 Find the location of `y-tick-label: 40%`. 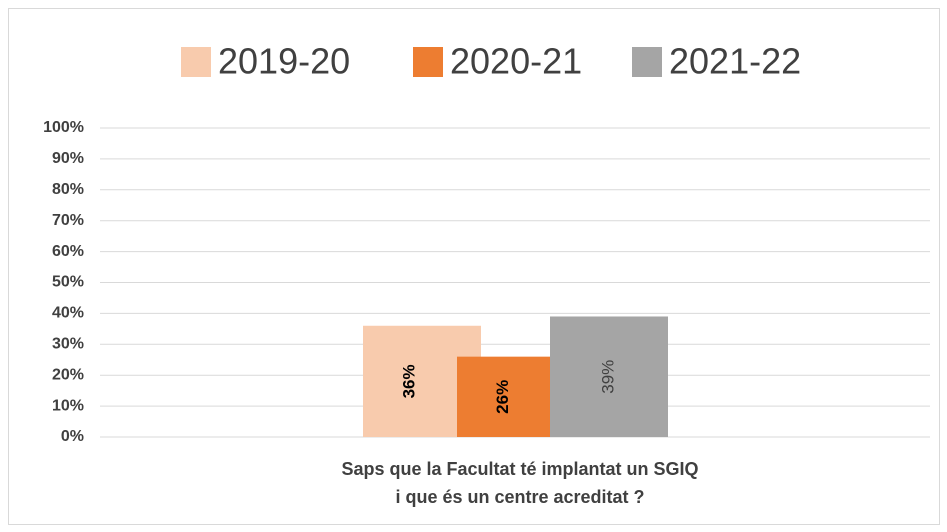

y-tick-label: 40% is located at coordinates (68, 313).